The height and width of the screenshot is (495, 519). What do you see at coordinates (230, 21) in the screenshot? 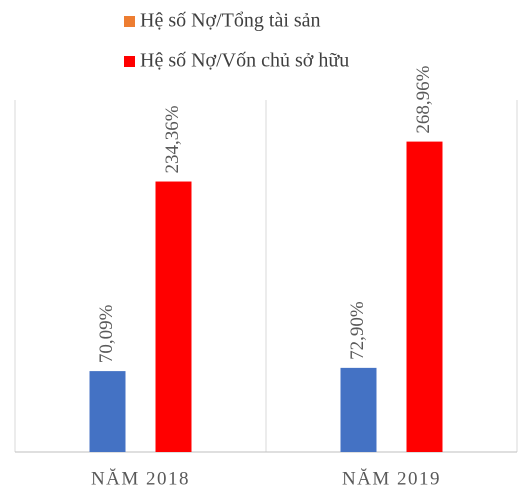
I see `legend-label: Hệ số Nợ/Tổng tài sản` at bounding box center [230, 21].